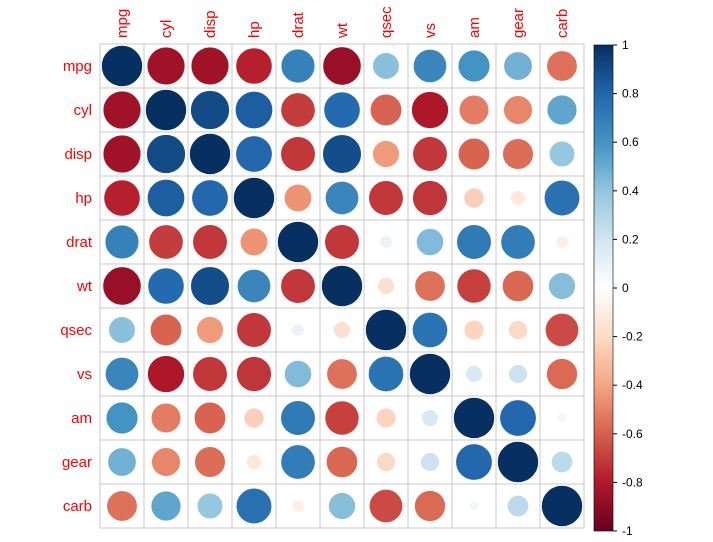 This screenshot has width=713, height=542. Describe the element at coordinates (79, 242) in the screenshot. I see `row-label-drat: drat` at that location.